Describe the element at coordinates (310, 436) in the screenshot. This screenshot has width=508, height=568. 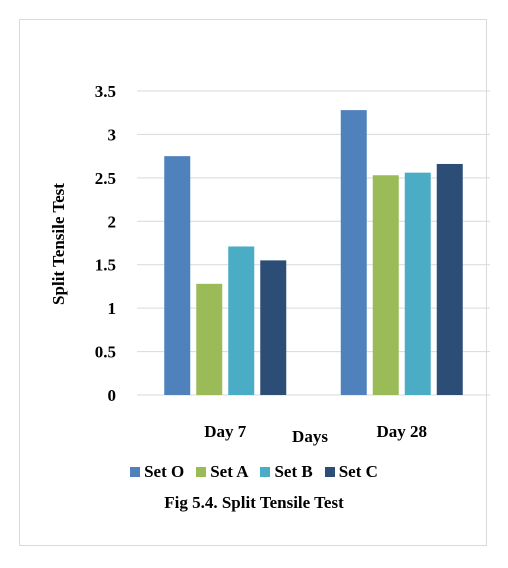
I see `x-axis-label: Days` at that location.